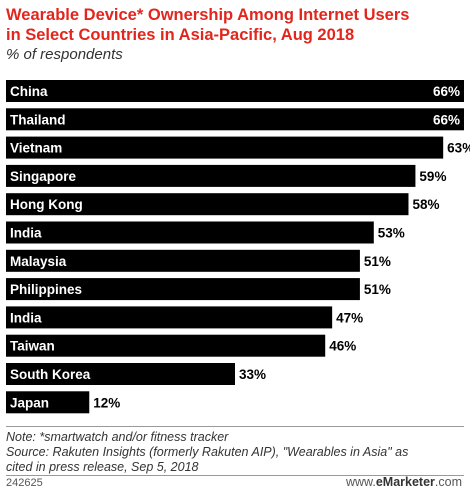 This screenshot has height=498, width=470. Describe the element at coordinates (36, 148) in the screenshot. I see `category-label: Vietnam` at that location.